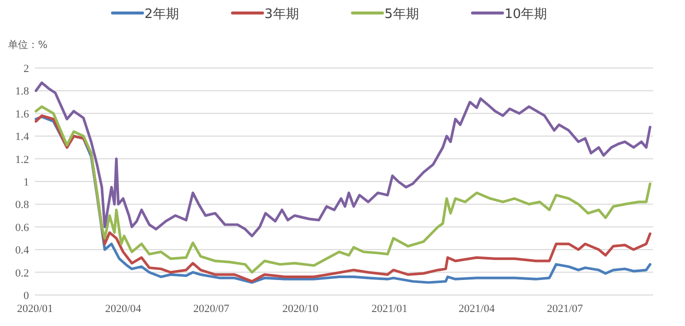 The width and height of the screenshot is (685, 326). What do you see at coordinates (26, 69) in the screenshot?
I see `y-tick-label: 2` at bounding box center [26, 69].